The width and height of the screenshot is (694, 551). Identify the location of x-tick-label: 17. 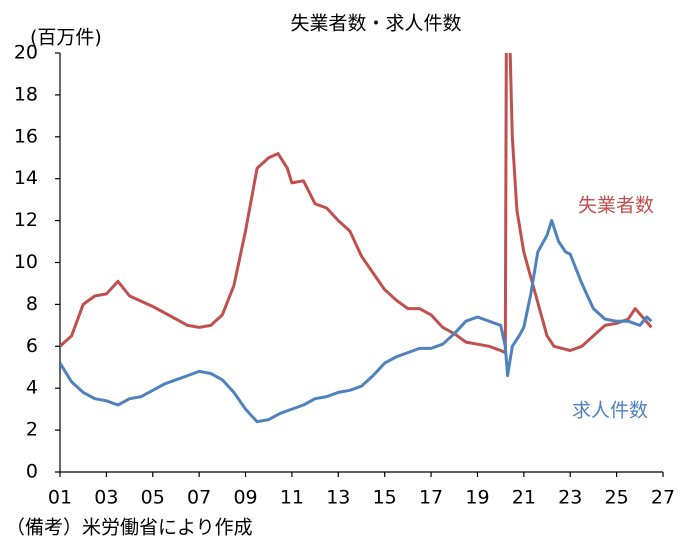
(431, 498).